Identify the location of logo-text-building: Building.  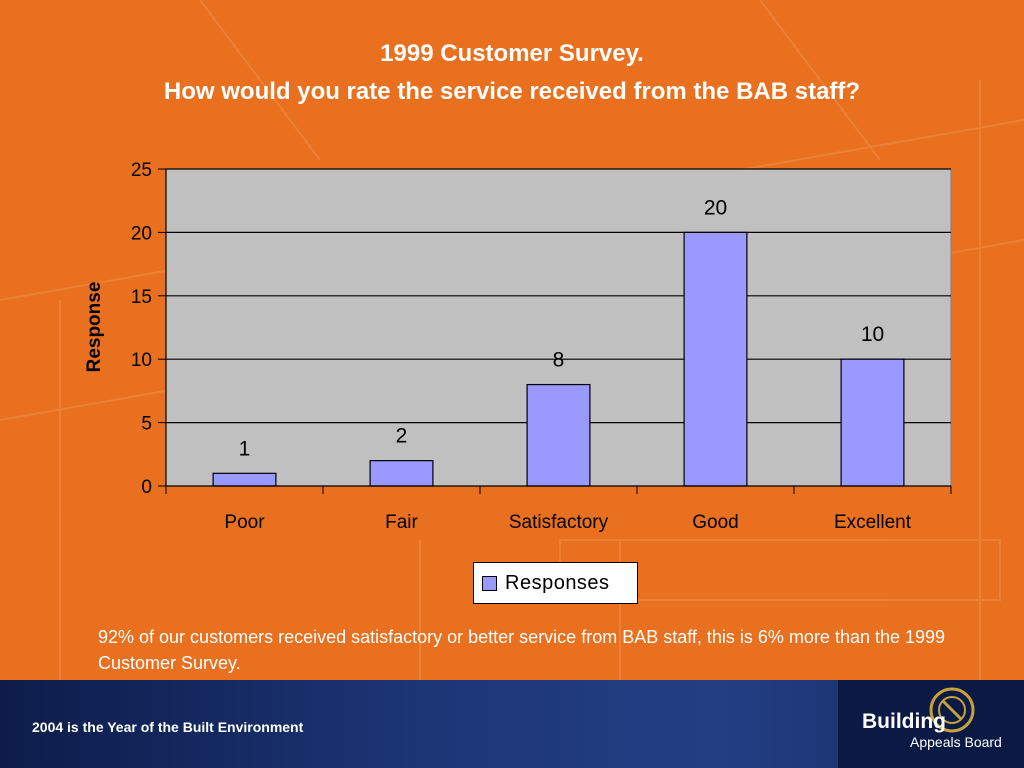
(904, 721).